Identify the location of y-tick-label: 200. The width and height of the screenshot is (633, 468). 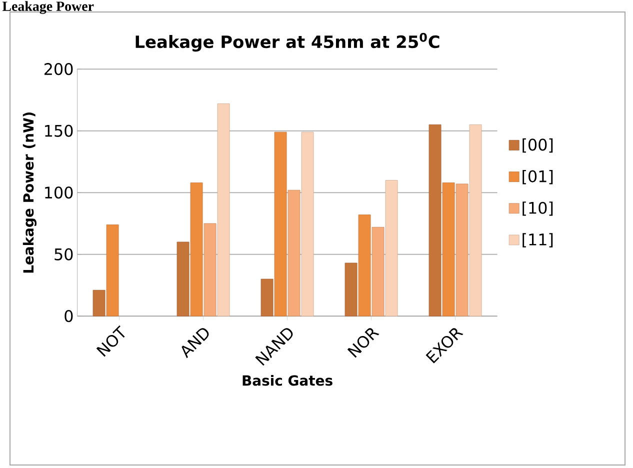
(58, 69).